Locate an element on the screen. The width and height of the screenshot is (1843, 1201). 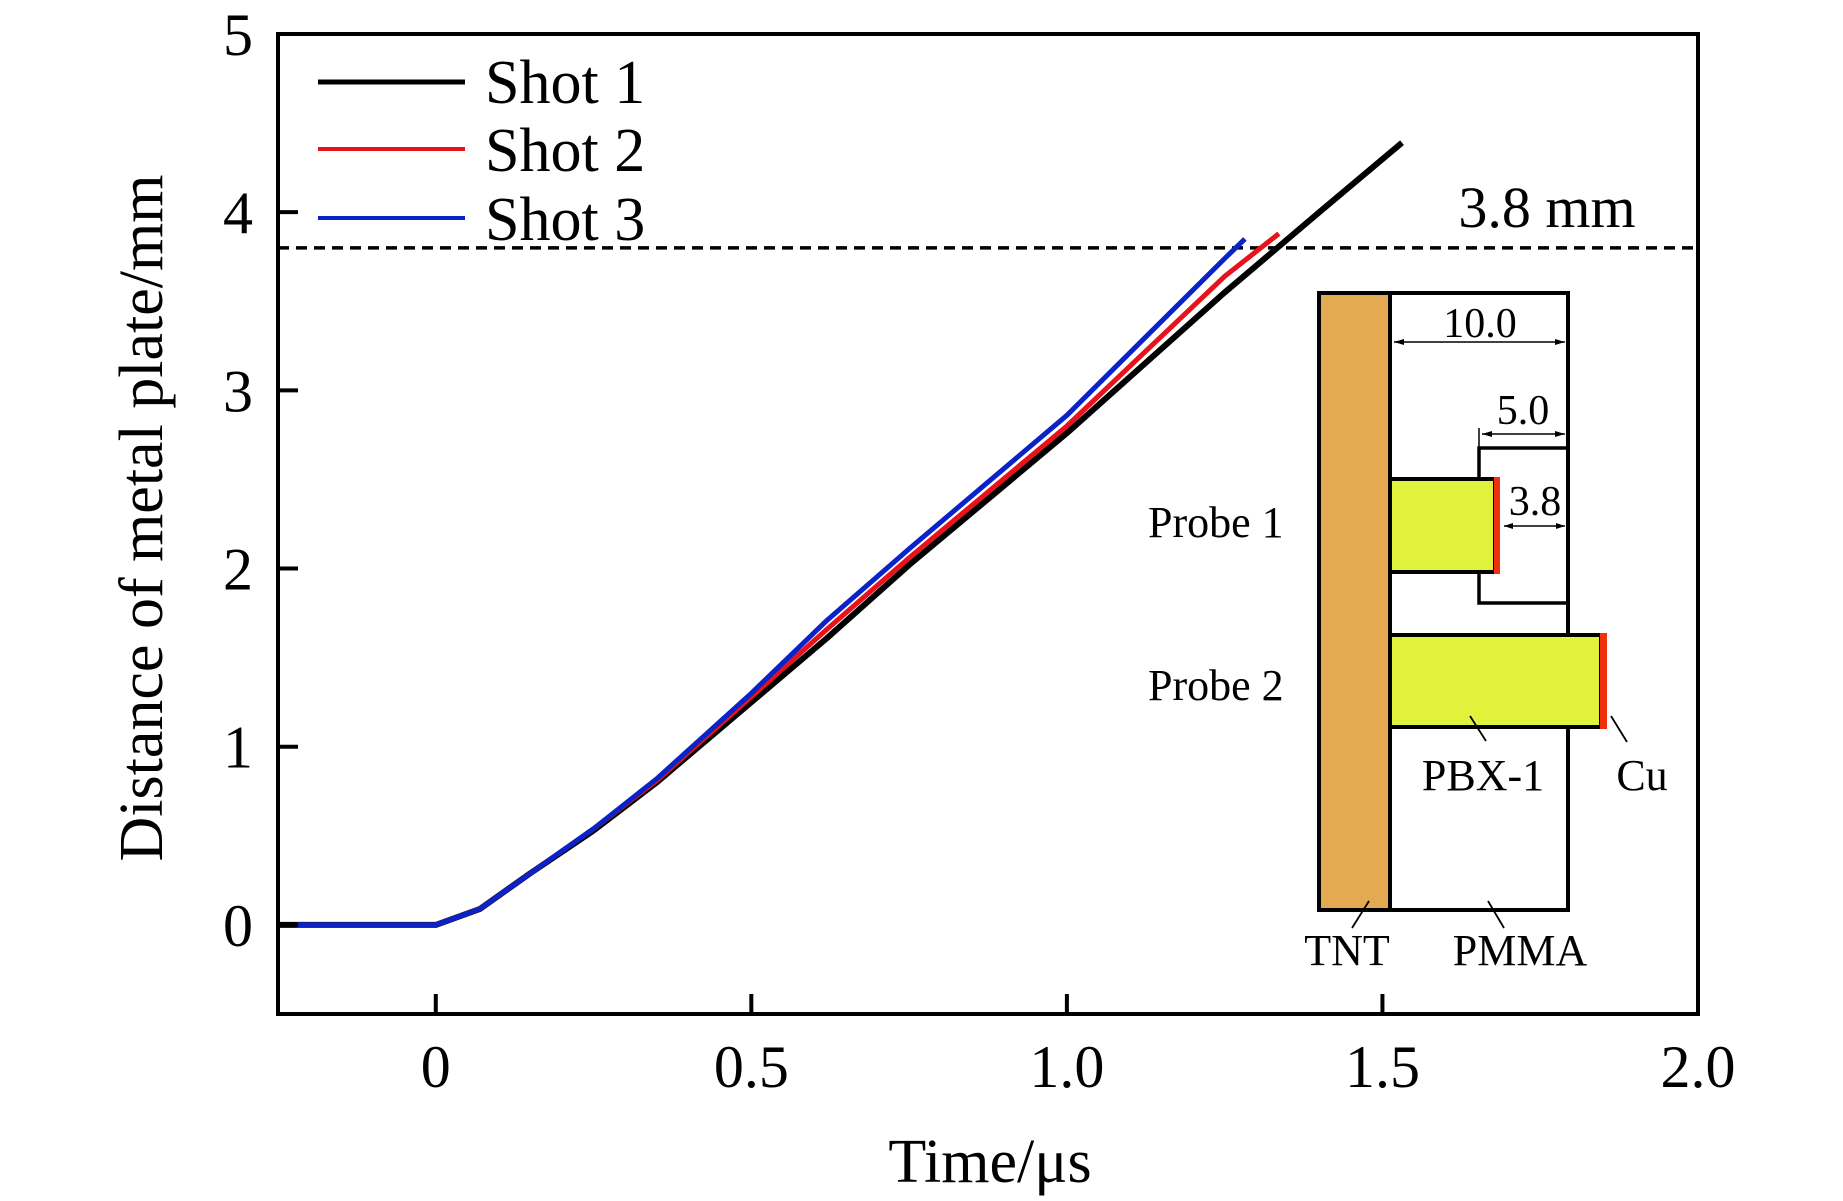
y-tick-label: 3 is located at coordinates (238, 391).